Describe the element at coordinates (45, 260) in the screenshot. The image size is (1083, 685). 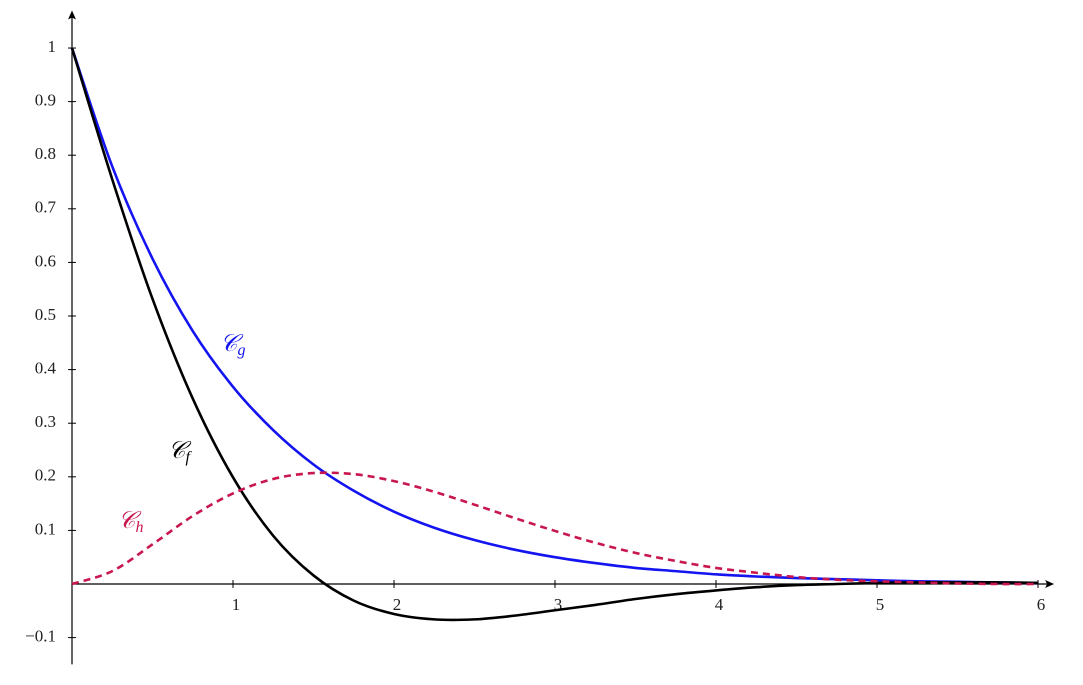
I see `y-tick-label: 0.6` at that location.